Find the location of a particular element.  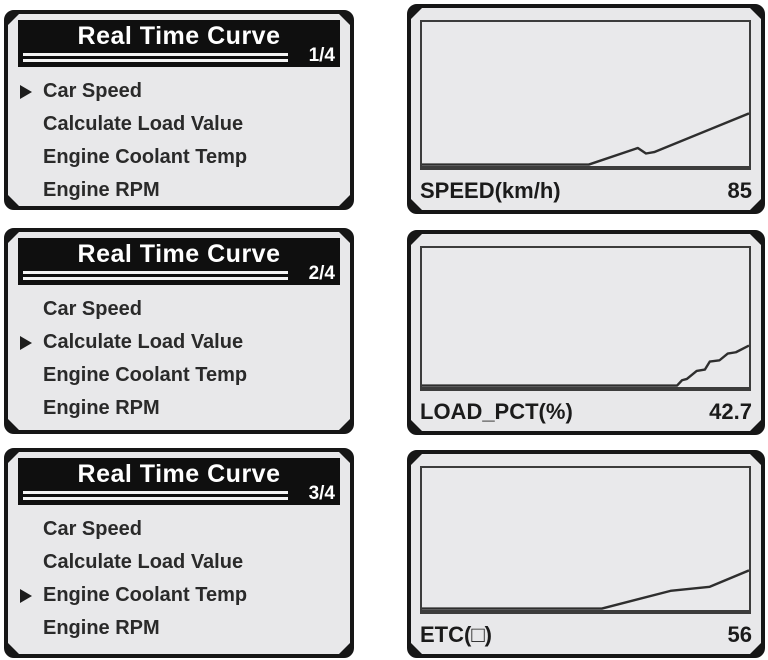

graph-screen-speed: SPEED(km/h) 85 is located at coordinates (586, 109).